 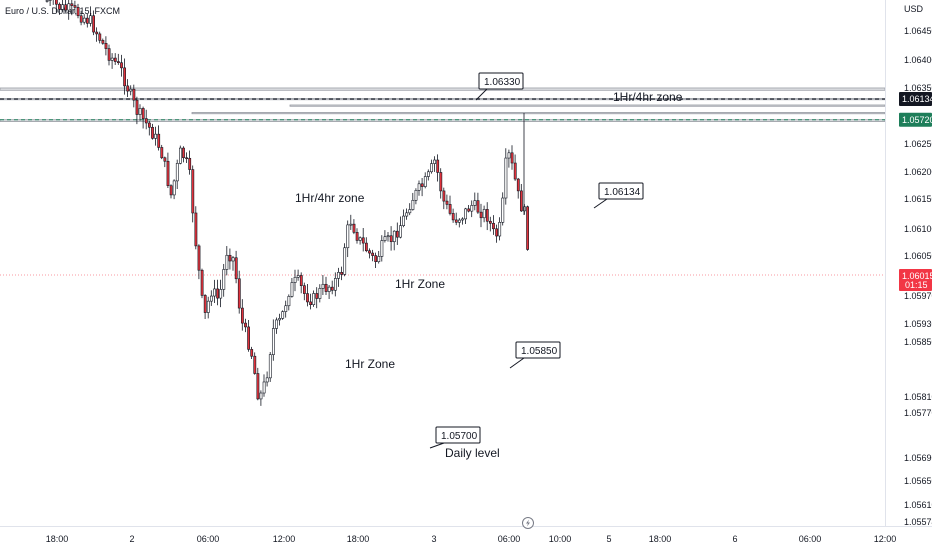 What do you see at coordinates (918, 458) in the screenshot?
I see `price-tick-label: 1.05690` at bounding box center [918, 458].